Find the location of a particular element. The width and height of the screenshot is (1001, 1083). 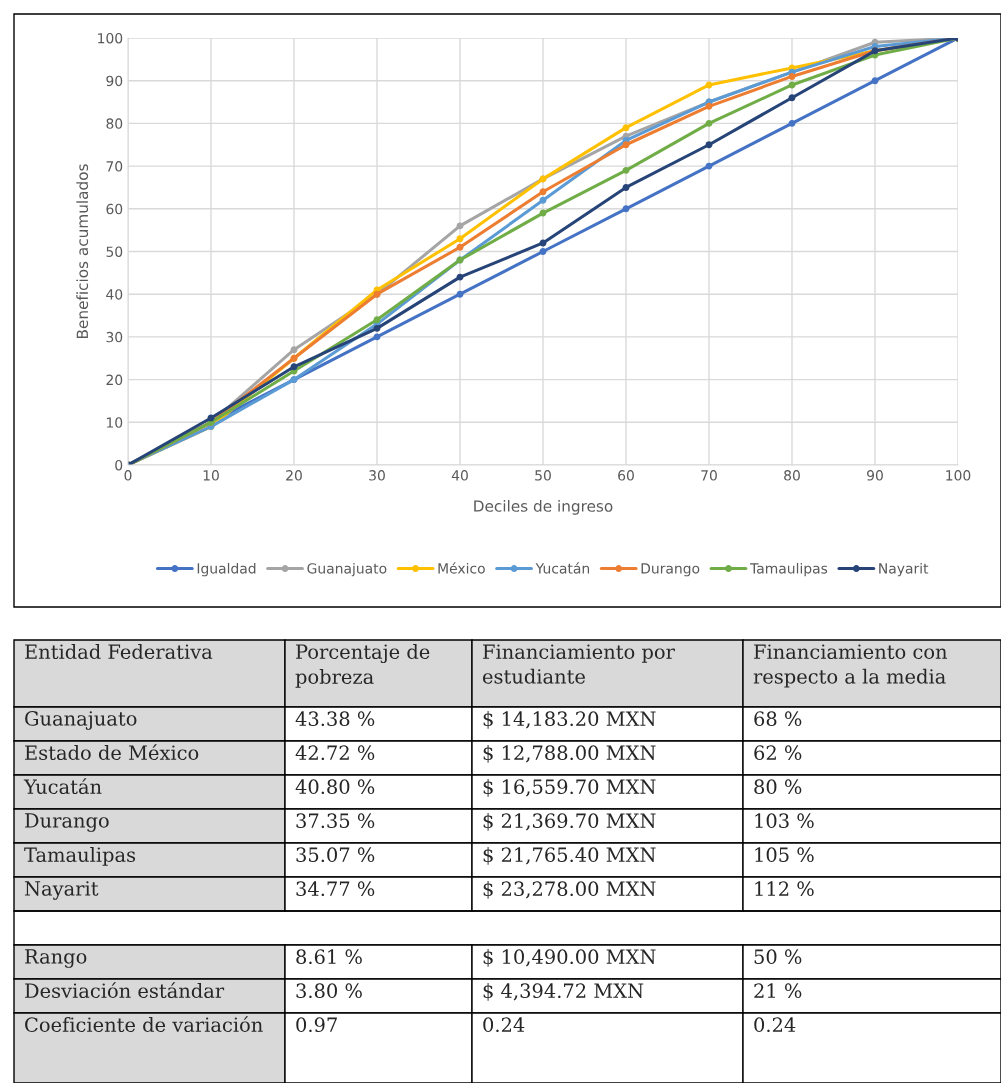

text: 40.80 % is located at coordinates (335, 787).